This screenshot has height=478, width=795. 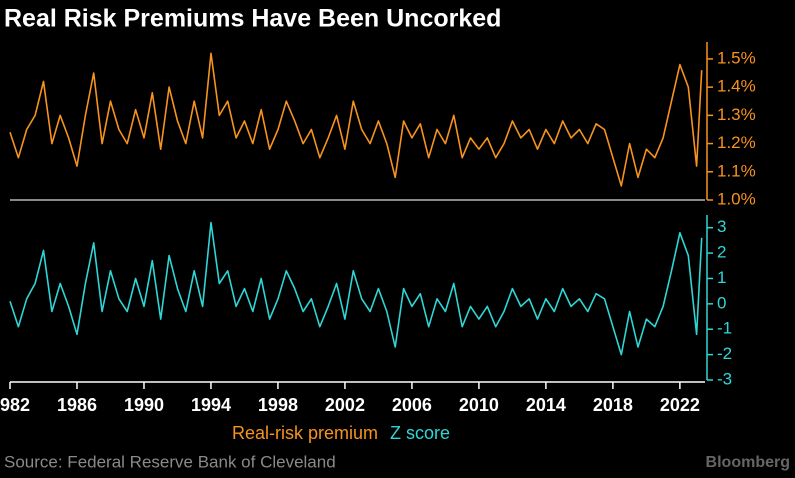 What do you see at coordinates (736, 114) in the screenshot?
I see `y-tick-label: 1.3%` at bounding box center [736, 114].